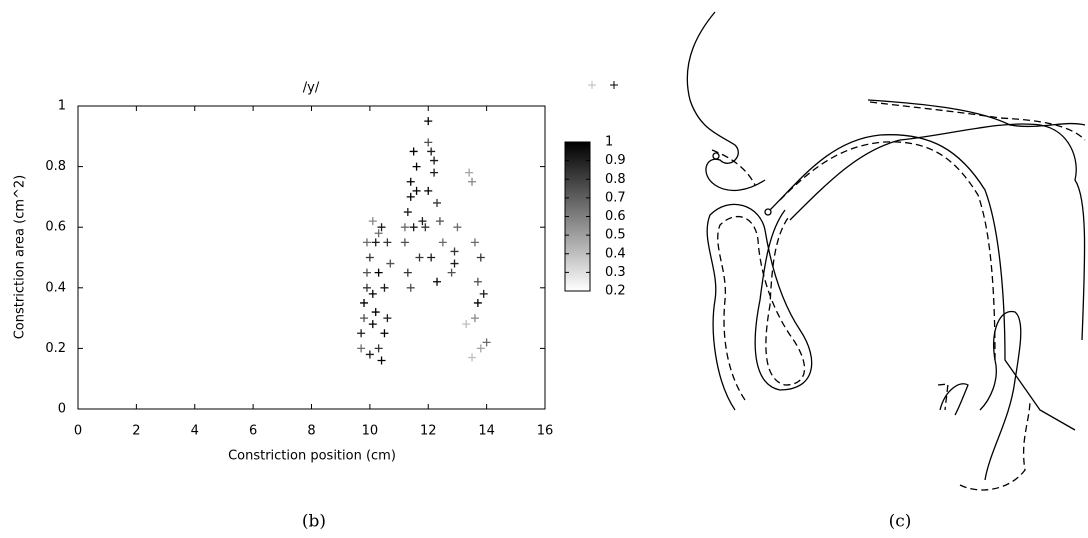 This screenshot has height=538, width=1088. I want to click on y-tick-label: 0.4, so click(55, 287).